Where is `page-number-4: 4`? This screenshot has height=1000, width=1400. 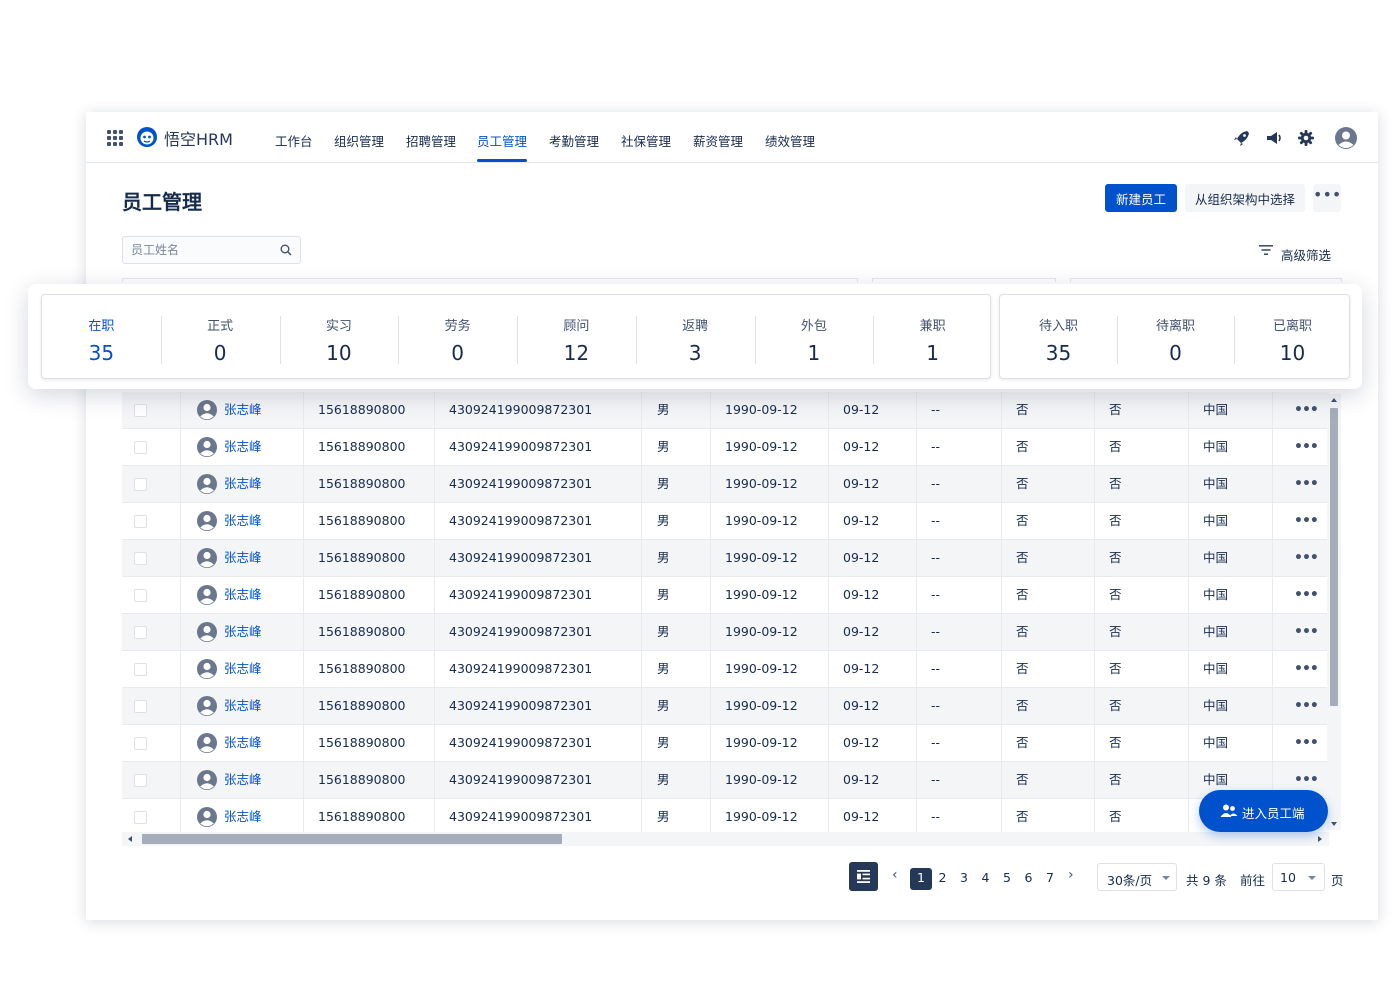
page-number-4: 4 is located at coordinates (985, 877).